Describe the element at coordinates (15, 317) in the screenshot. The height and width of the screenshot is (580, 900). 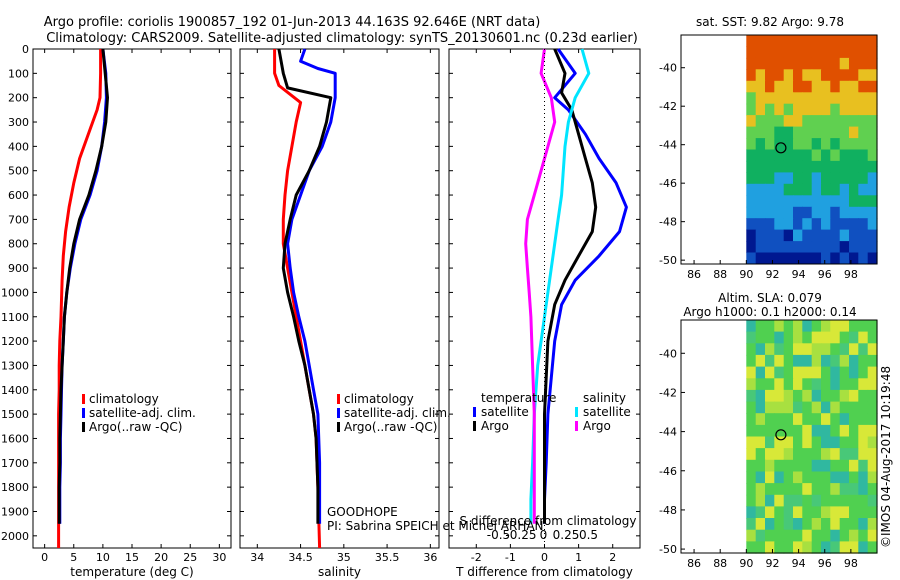
I see `y-tick-label: 1100` at that location.